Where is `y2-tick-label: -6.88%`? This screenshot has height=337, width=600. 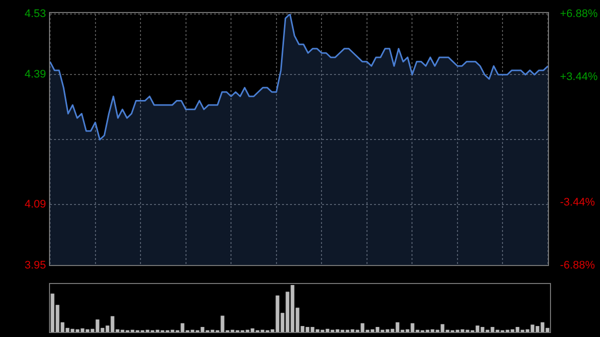 y2-tick-label: -6.88% is located at coordinates (578, 265).